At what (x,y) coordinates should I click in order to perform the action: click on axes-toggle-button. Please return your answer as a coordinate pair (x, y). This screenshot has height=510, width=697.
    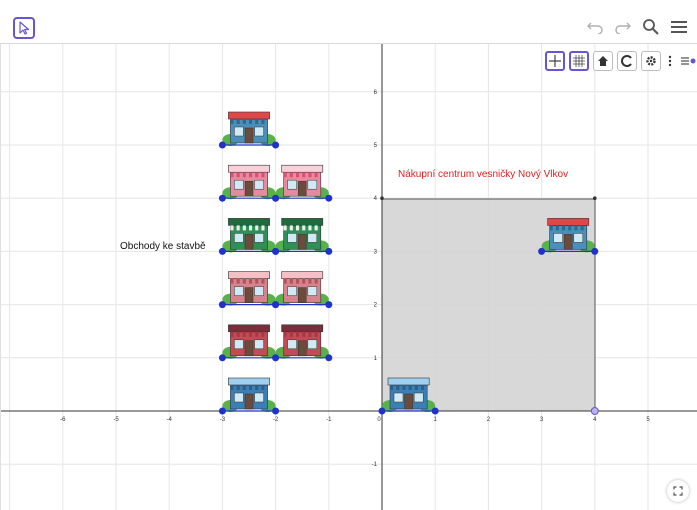
    Looking at the image, I should click on (555, 61).